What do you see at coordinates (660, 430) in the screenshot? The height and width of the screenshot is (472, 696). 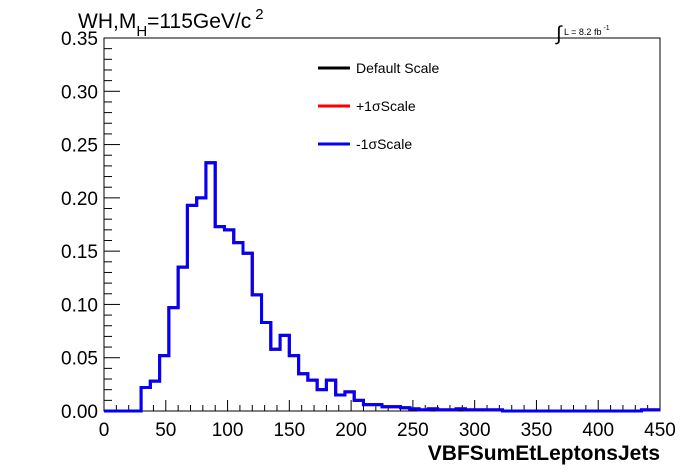 I see `x-tick-label: 450` at bounding box center [660, 430].